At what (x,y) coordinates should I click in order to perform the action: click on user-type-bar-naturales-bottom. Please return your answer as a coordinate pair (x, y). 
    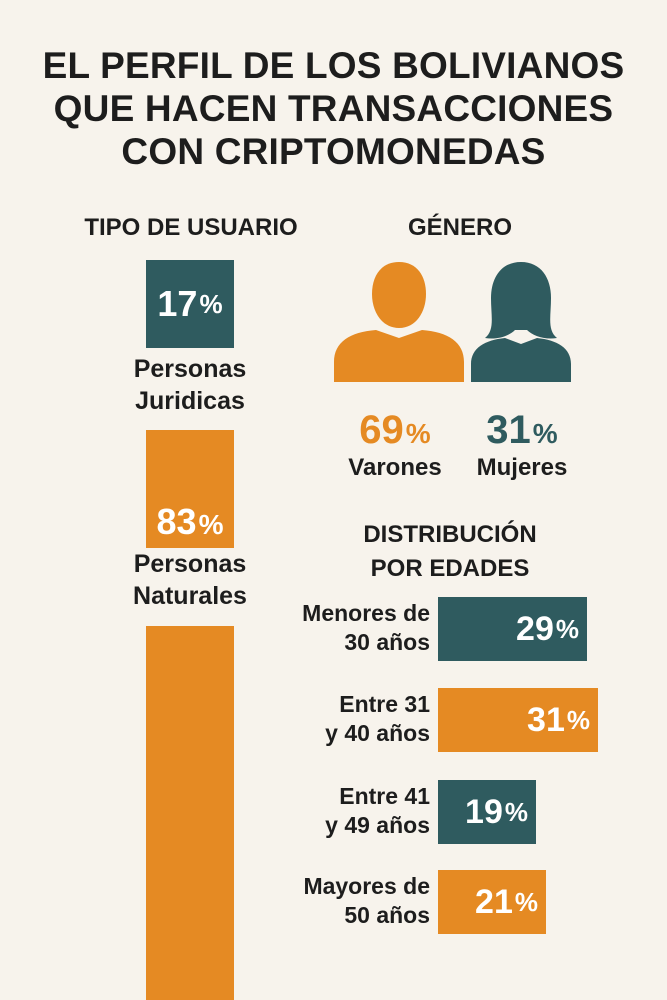
    Looking at the image, I should click on (190, 813).